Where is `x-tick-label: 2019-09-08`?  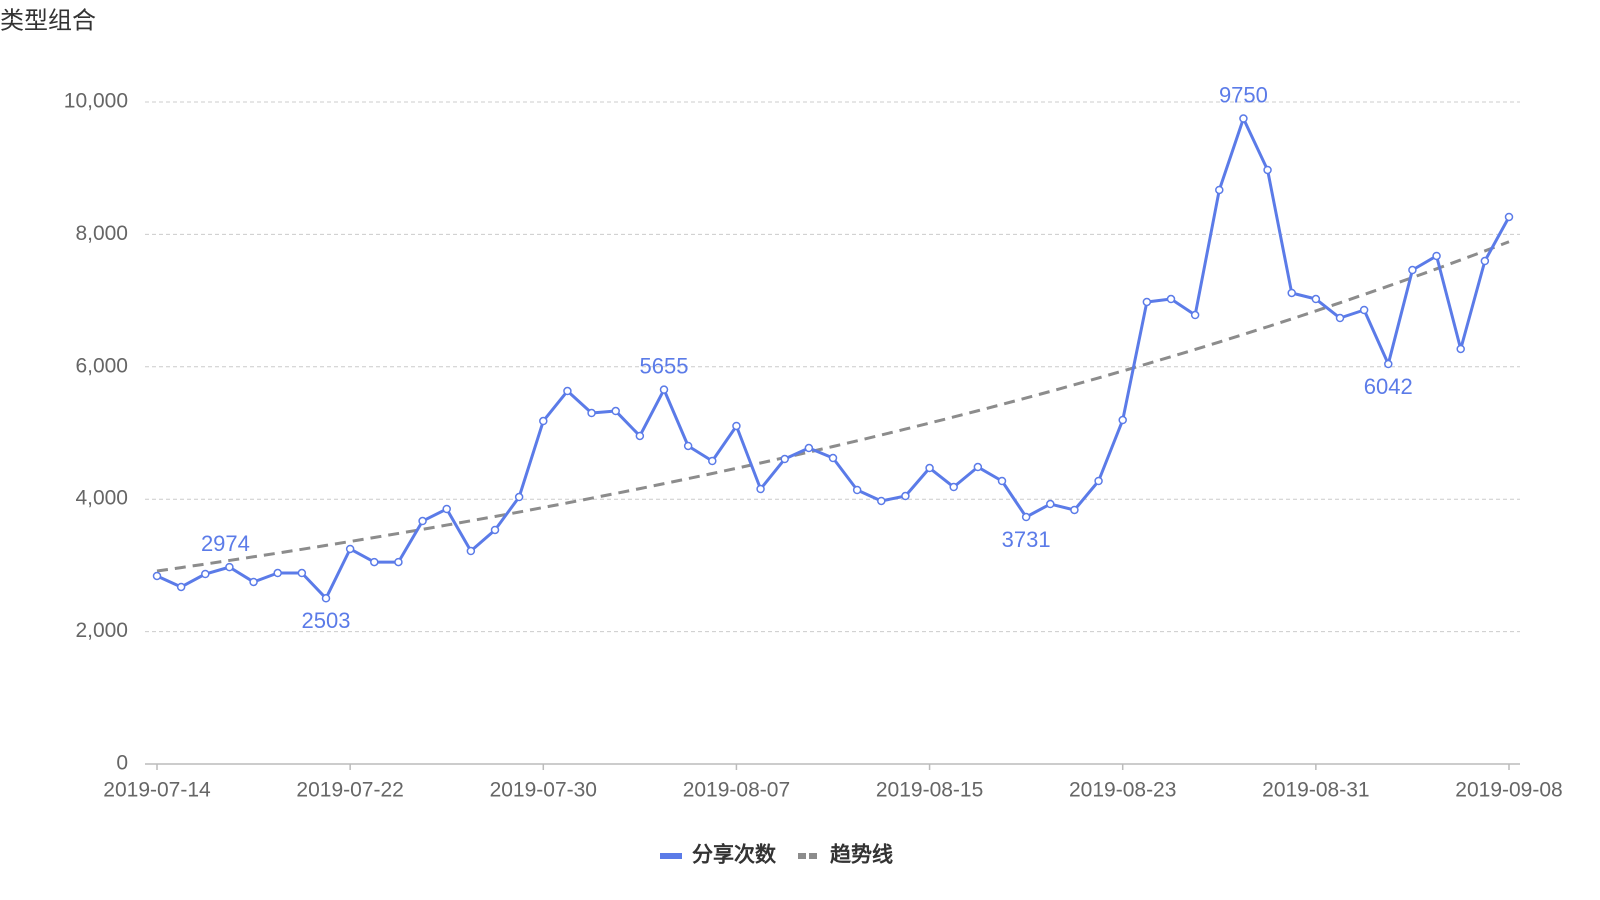
x-tick-label: 2019-09-08 is located at coordinates (1508, 790).